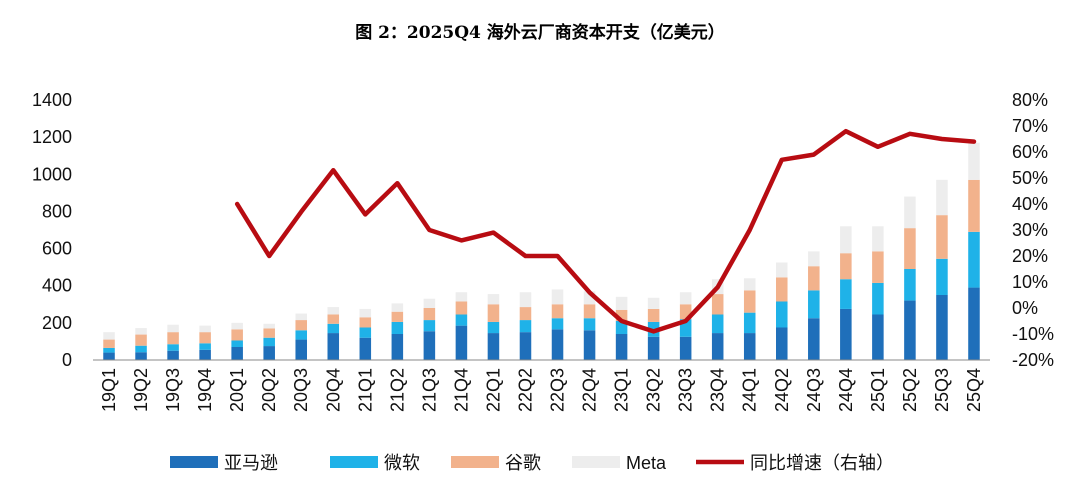 The width and height of the screenshot is (1080, 485). I want to click on x-tick-label: 21Q2, so click(397, 390).